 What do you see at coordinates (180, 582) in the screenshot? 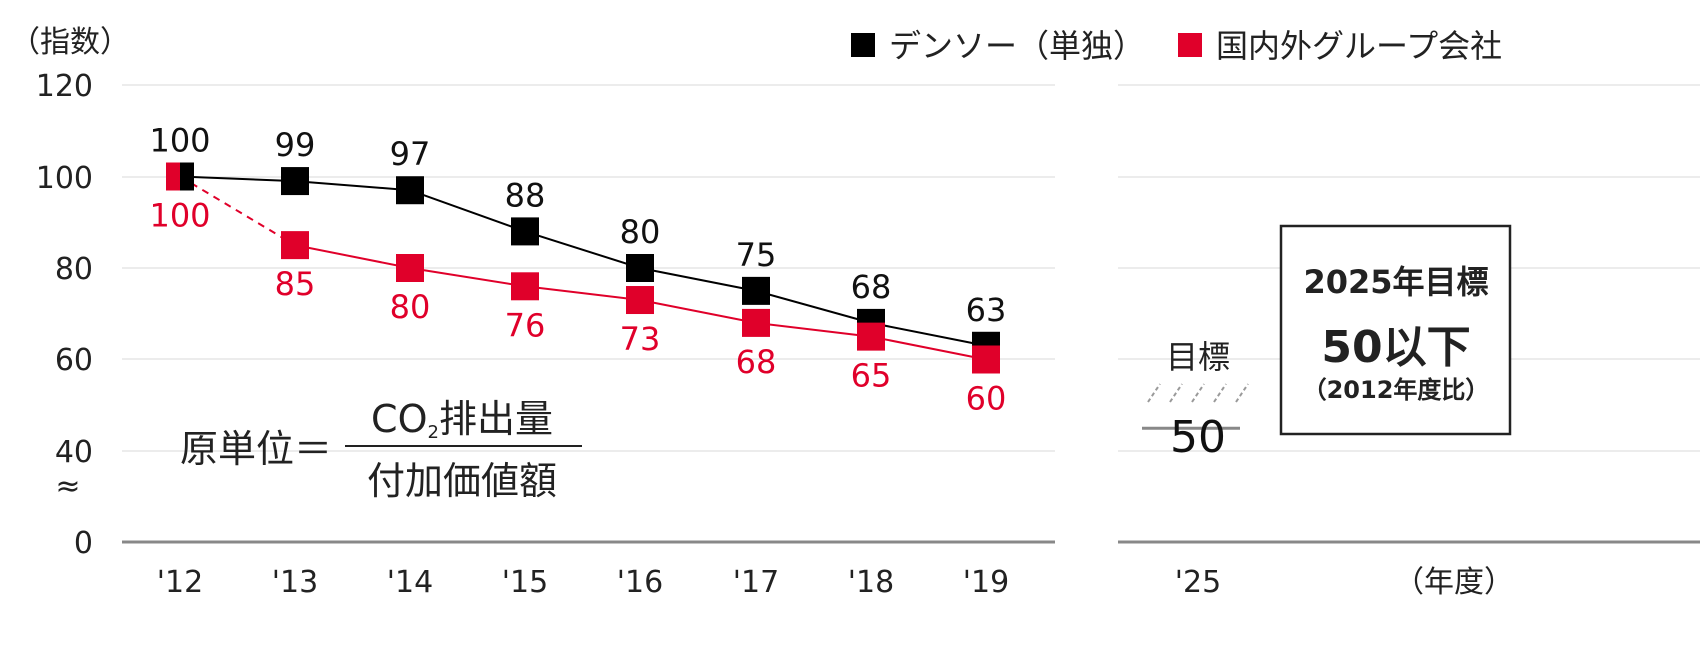
I see `x-tick-label: '12` at bounding box center [180, 582].